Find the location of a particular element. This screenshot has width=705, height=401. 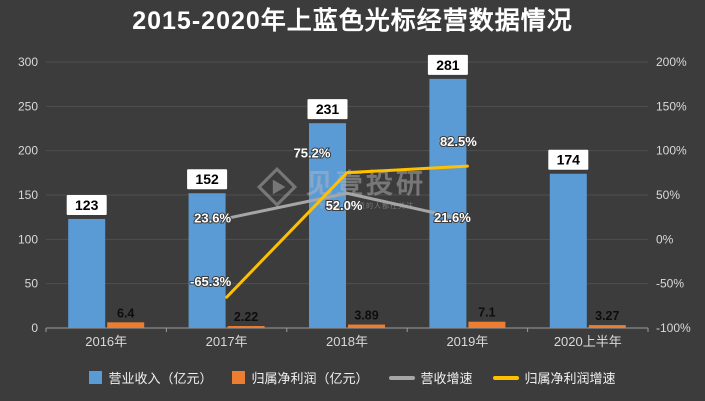

line-value-label: 52.0% is located at coordinates (344, 205).